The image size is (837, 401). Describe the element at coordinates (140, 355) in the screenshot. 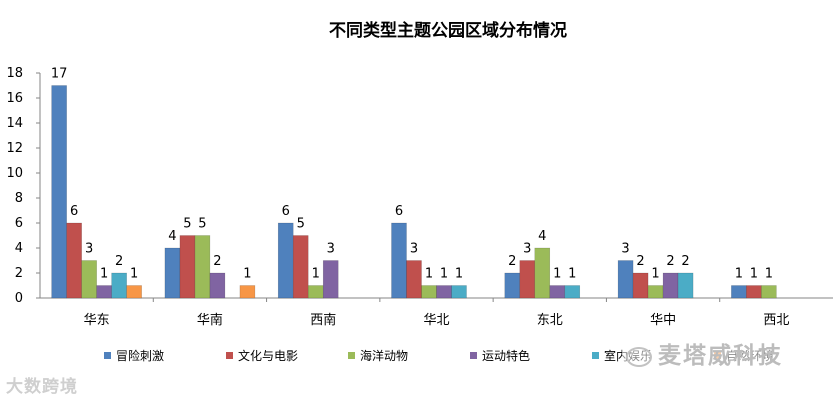

I see `legend-label: 冒险刺激` at that location.